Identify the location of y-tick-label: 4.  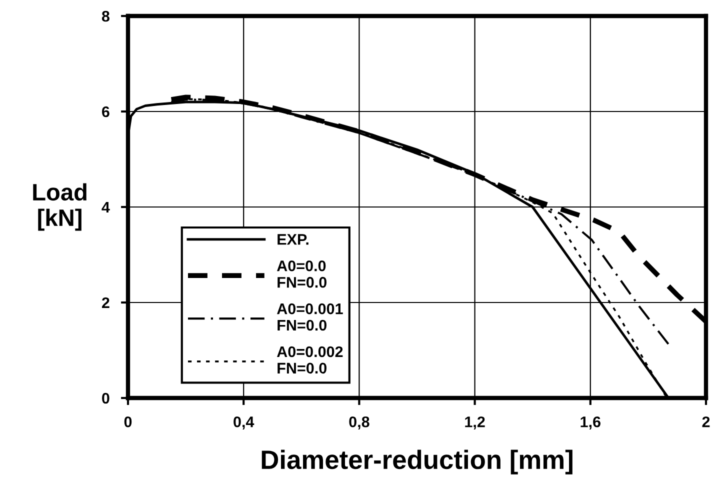
(106, 207).